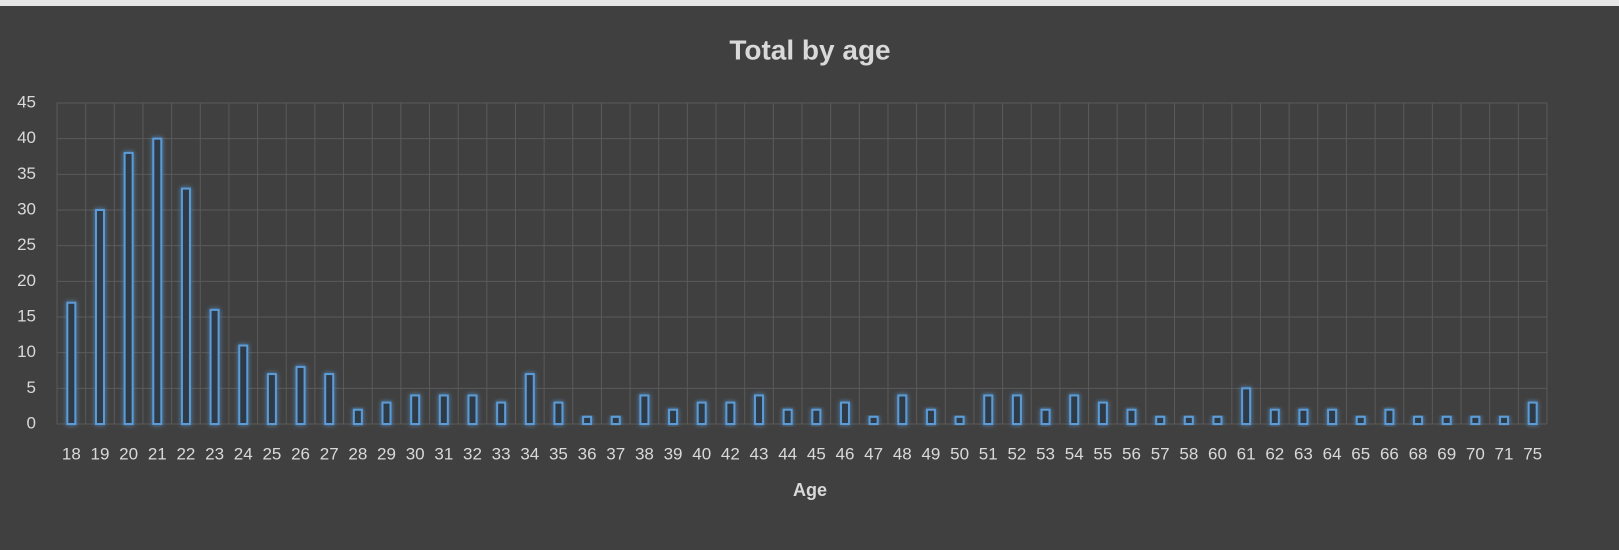 Image resolution: width=1619 pixels, height=550 pixels. Describe the element at coordinates (809, 49) in the screenshot. I see `chart-title: Total by age` at that location.